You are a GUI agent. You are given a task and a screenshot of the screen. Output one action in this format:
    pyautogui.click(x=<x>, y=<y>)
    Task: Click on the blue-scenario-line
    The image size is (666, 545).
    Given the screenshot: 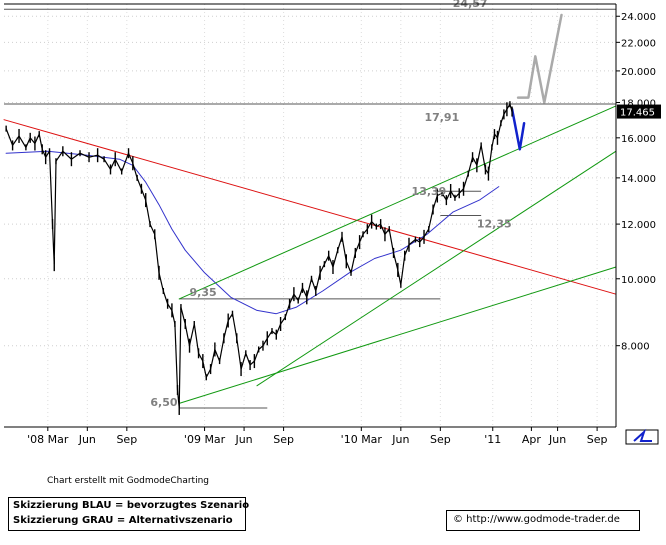 What is the action you would take?
    pyautogui.click(x=518, y=129)
    